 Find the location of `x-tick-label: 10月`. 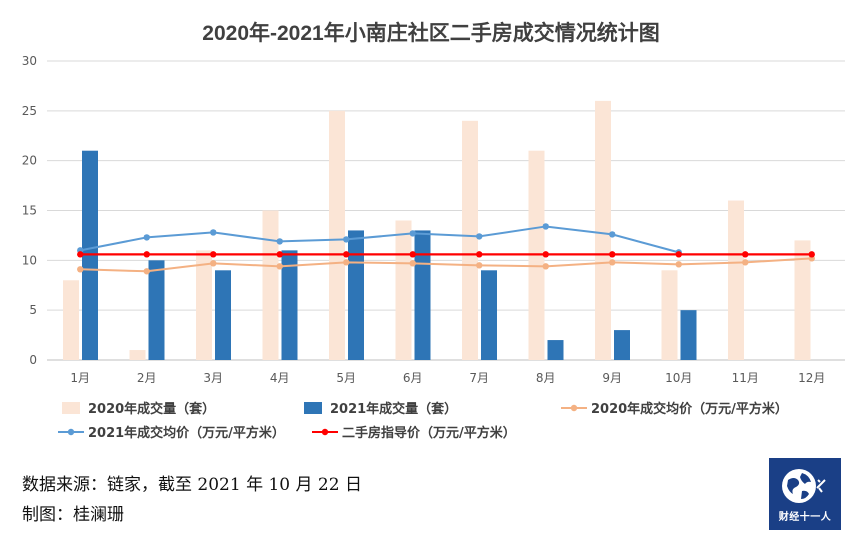

x-tick-label: 10月 is located at coordinates (678, 378).